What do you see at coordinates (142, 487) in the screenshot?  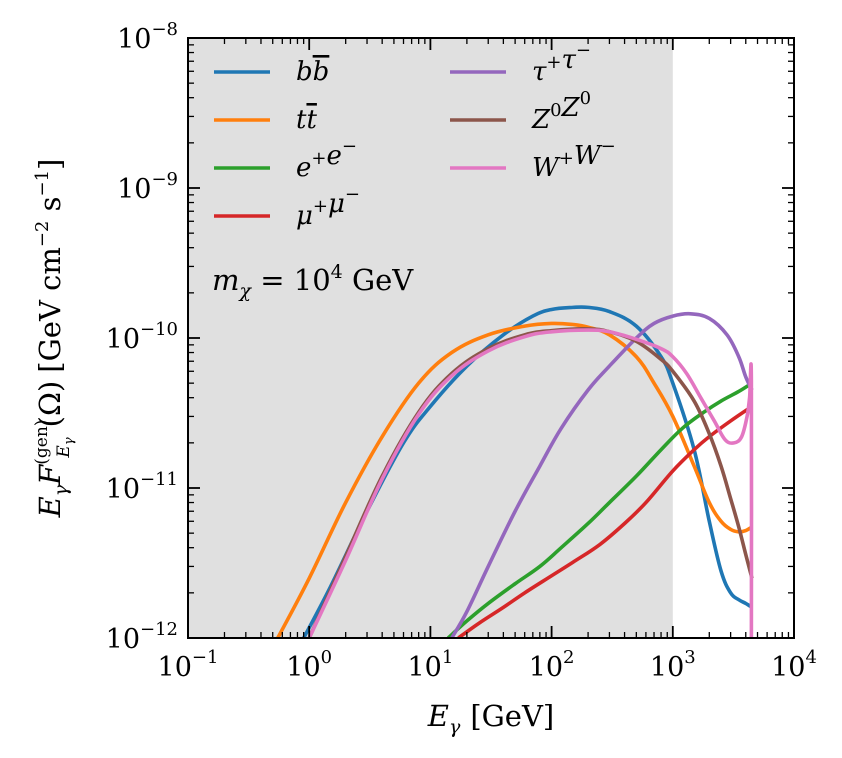 I see `y-tick-label: 10⁻¹¹` at bounding box center [142, 487].